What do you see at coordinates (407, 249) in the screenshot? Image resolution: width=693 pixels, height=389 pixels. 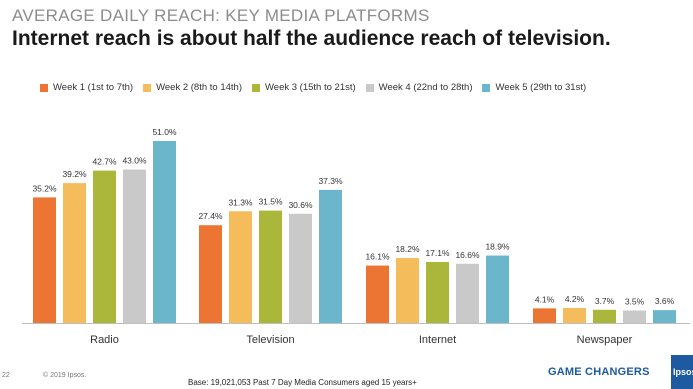 I see `data-label: 18.2%` at bounding box center [407, 249].